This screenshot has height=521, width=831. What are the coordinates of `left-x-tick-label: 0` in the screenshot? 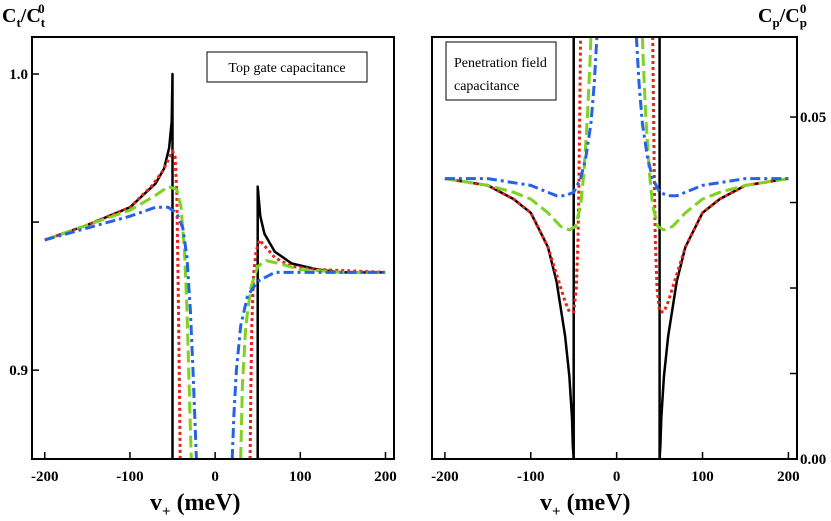 It's located at (215, 477).